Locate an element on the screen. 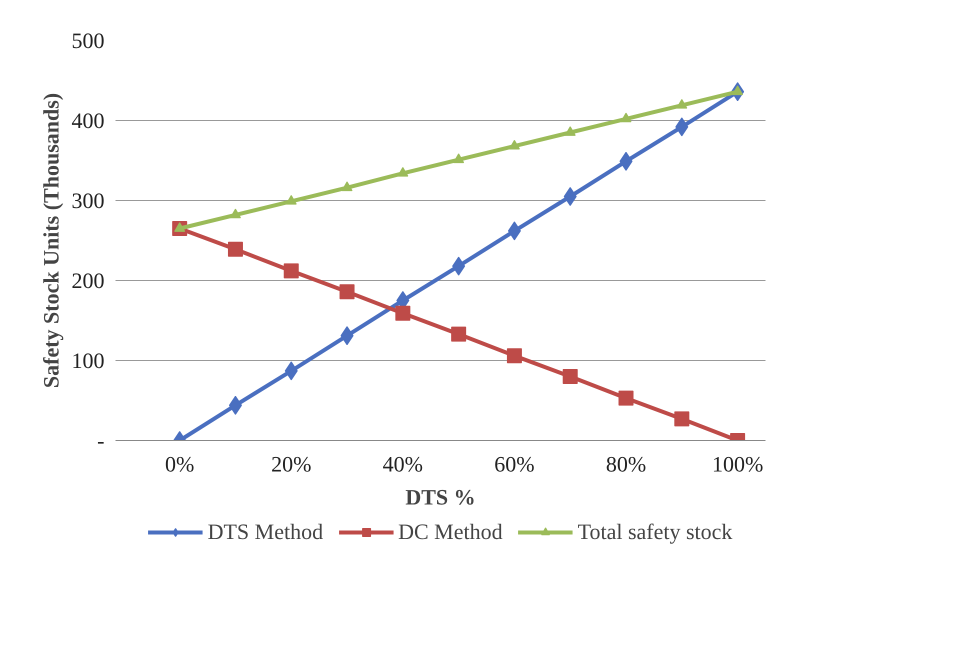 The height and width of the screenshot is (656, 964). x-tick-label: 20% is located at coordinates (291, 464).